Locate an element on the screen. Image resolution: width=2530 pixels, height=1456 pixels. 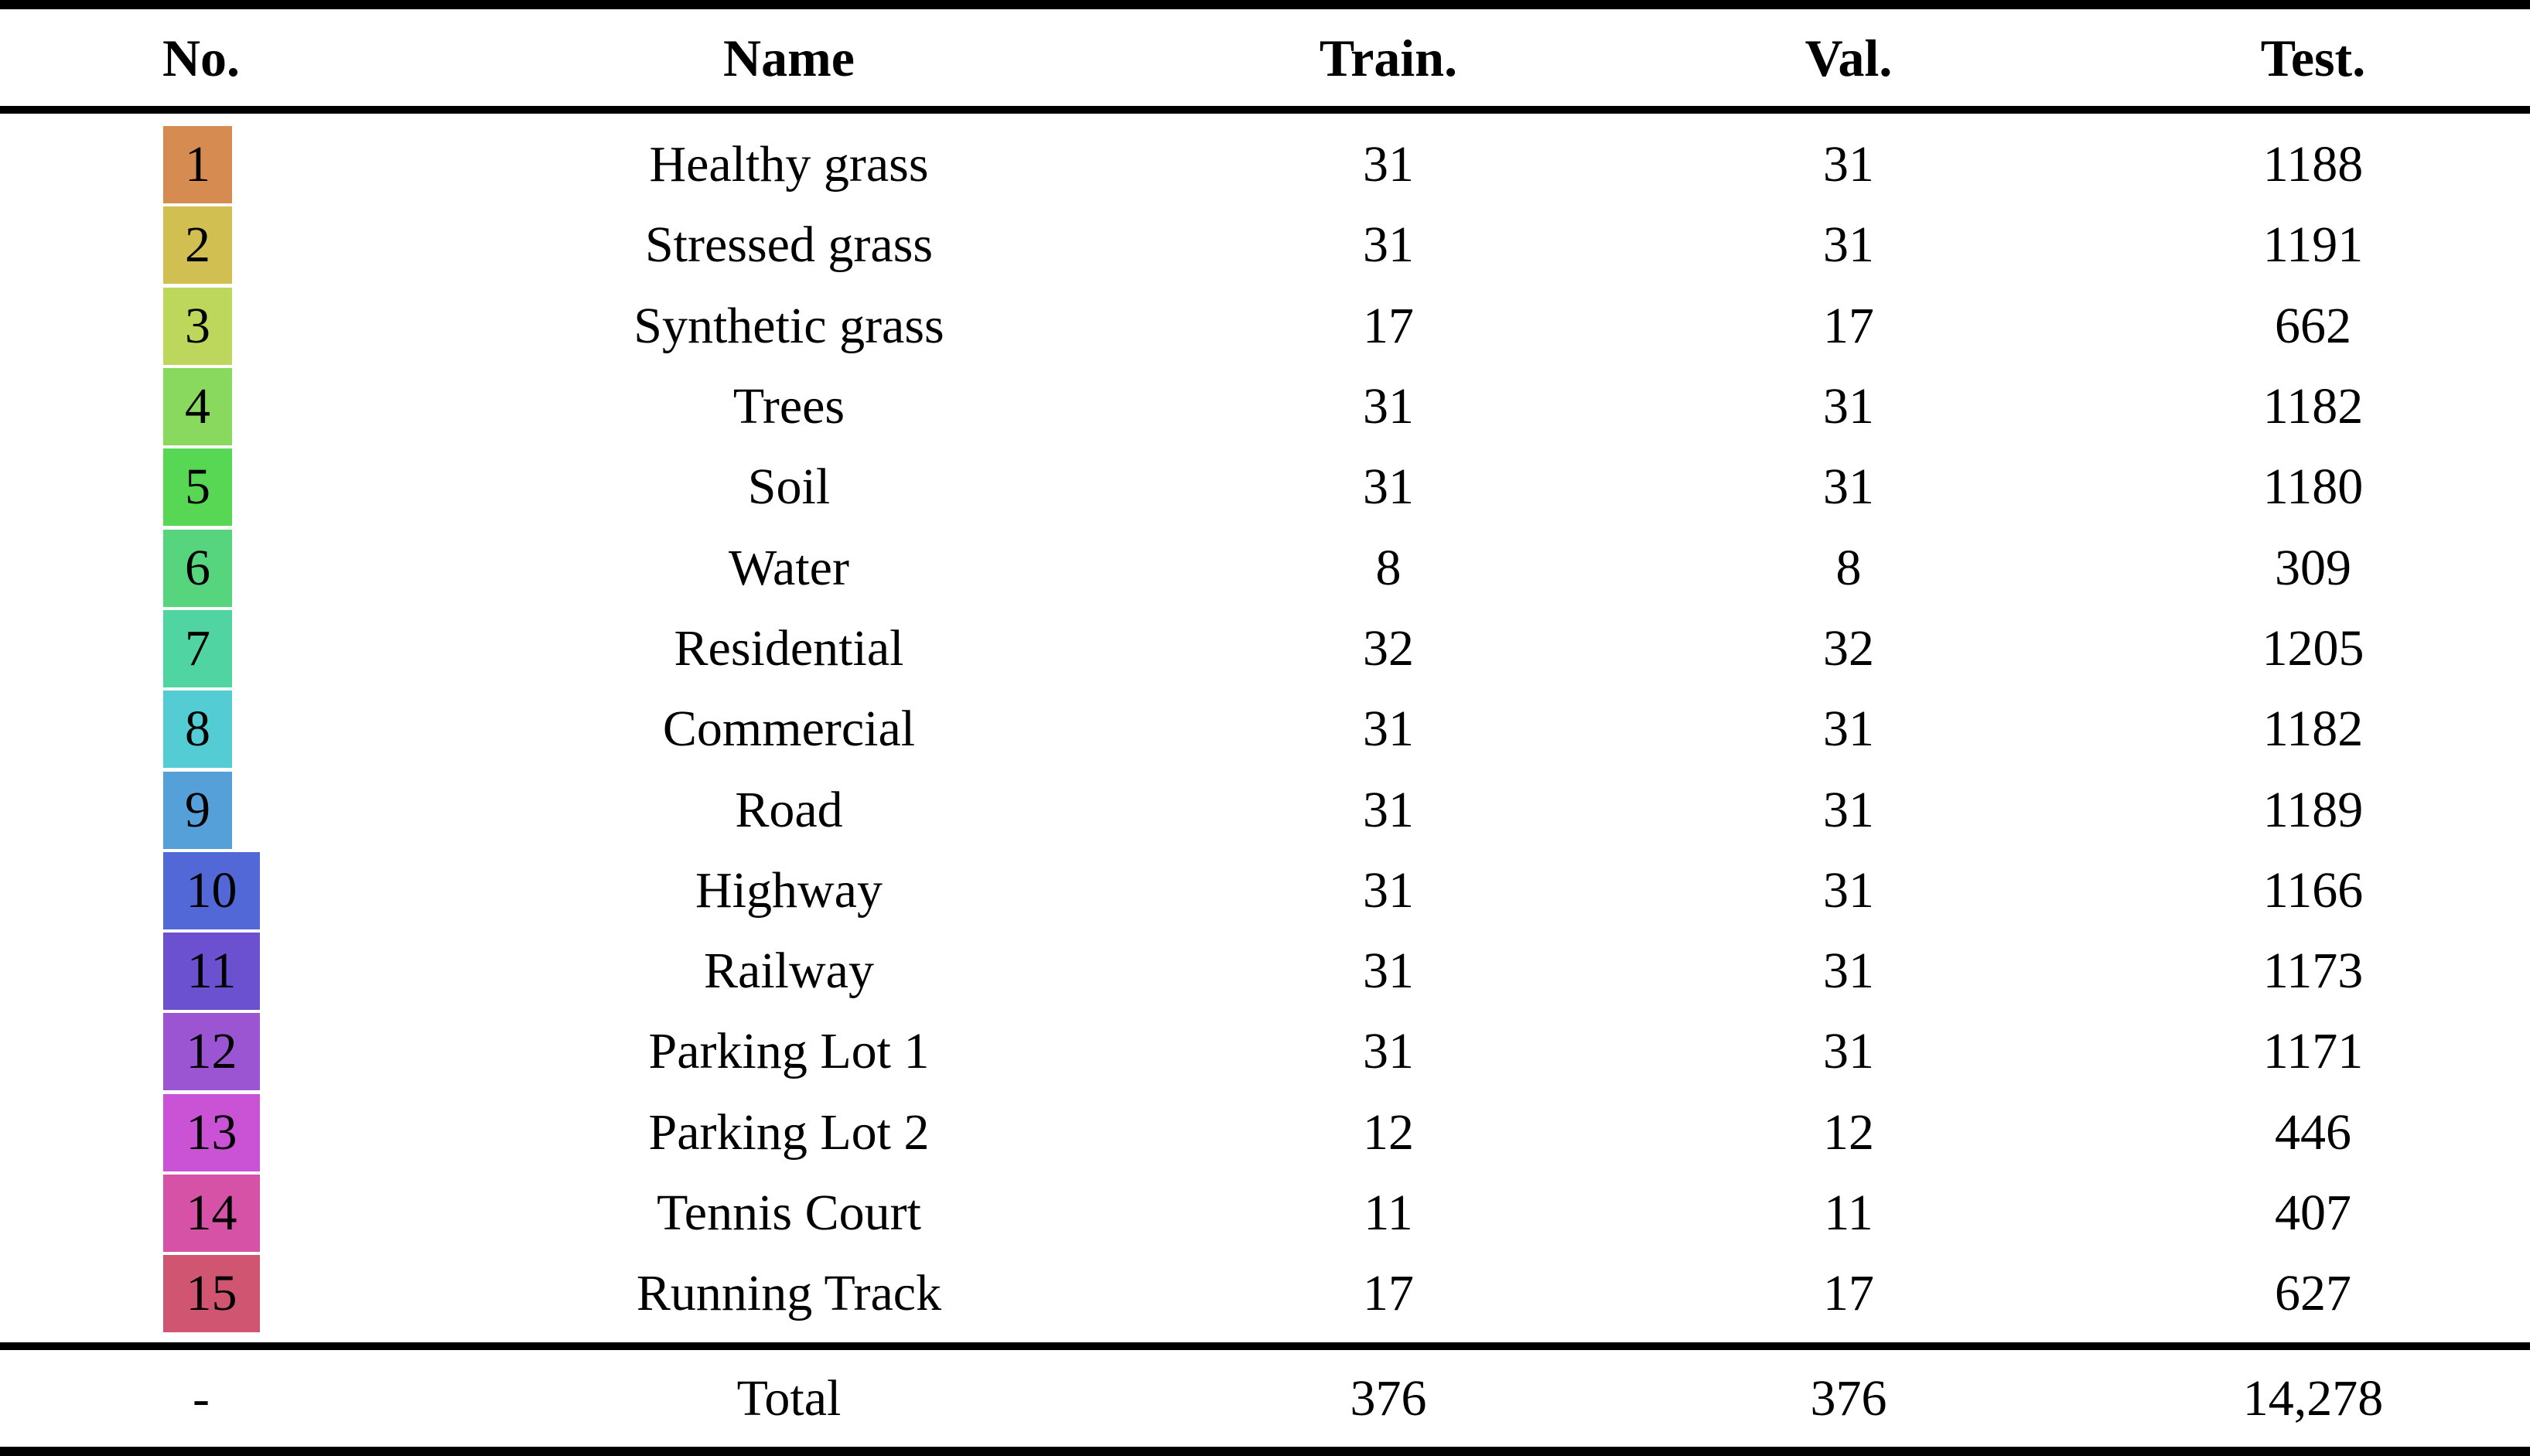
table-row: 14 Tennis Court 11 11 407 is located at coordinates (1265, 1213).